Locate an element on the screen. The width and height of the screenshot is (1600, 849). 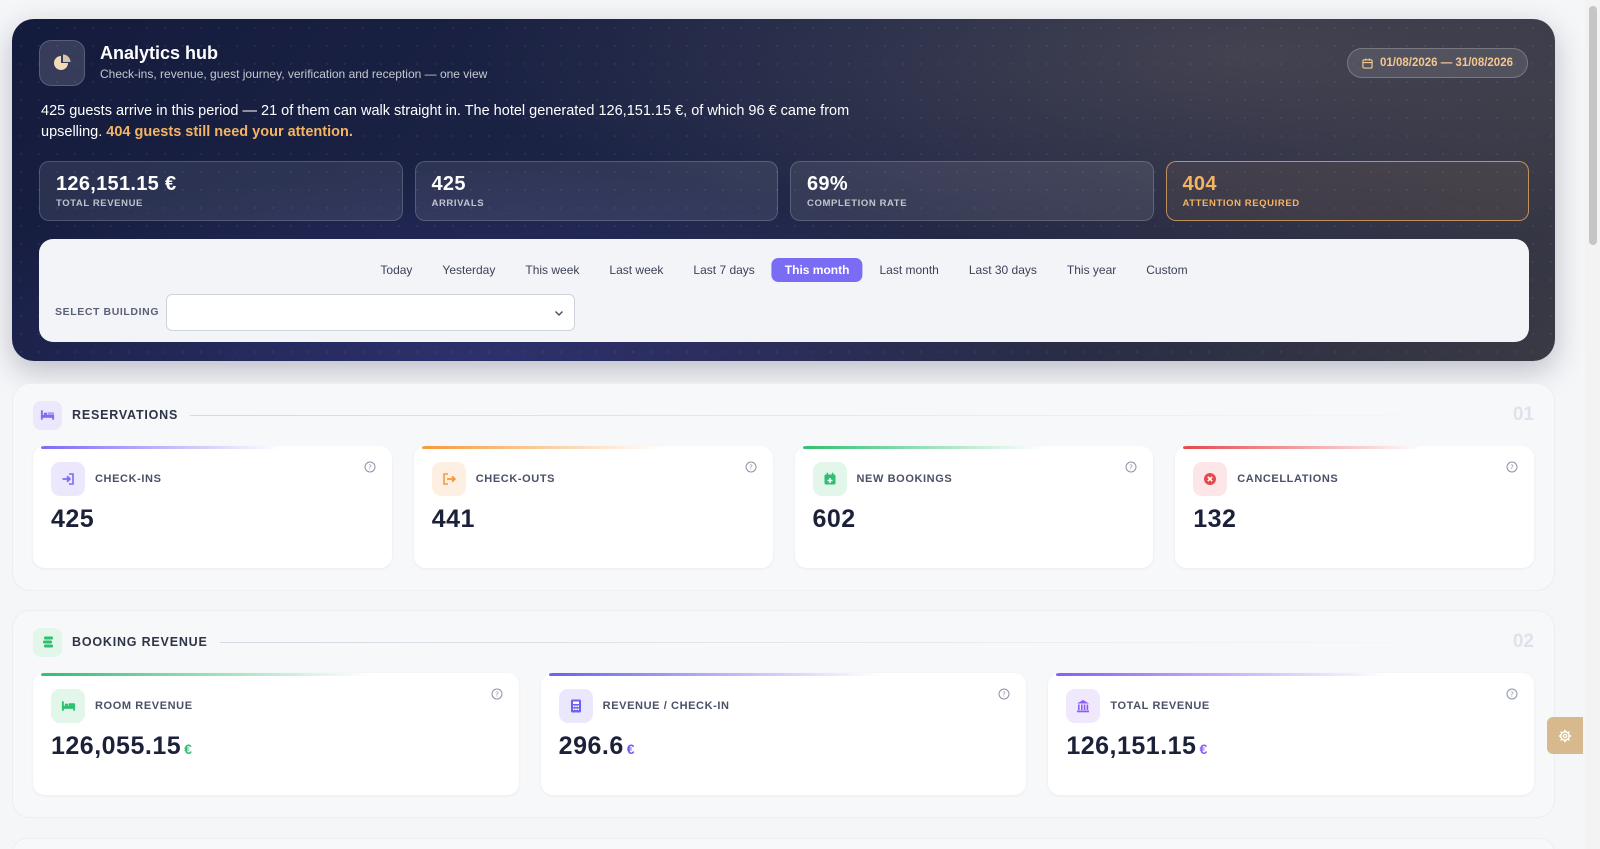
period-tab-last-week: Last week is located at coordinates (636, 270).